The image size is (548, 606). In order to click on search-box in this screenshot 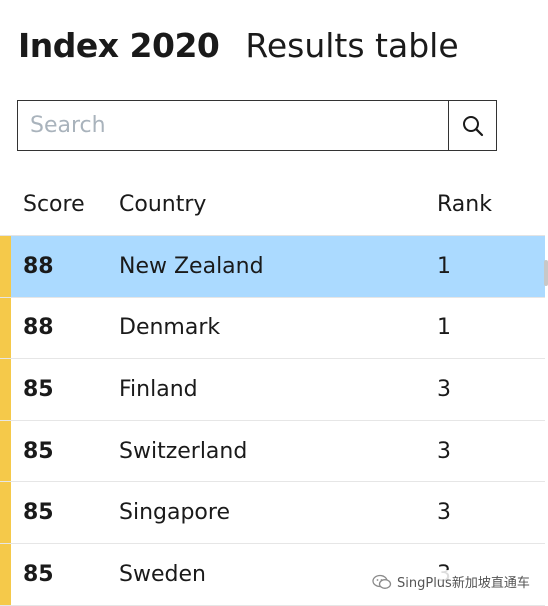, I will do `click(257, 125)`.